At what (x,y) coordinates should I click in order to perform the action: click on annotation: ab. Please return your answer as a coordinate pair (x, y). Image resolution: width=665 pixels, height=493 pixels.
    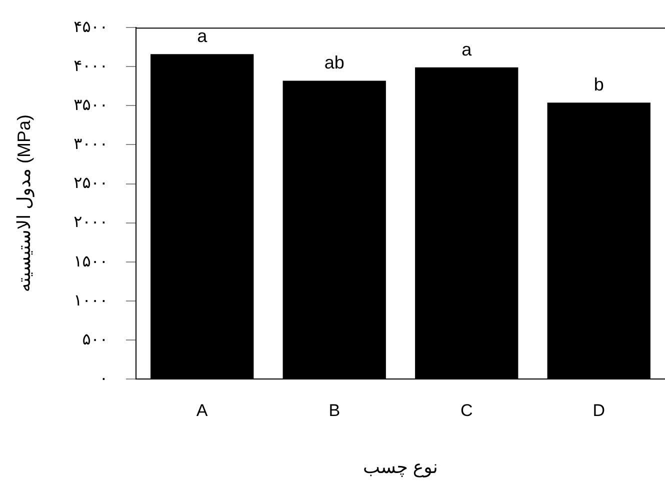
    Looking at the image, I should click on (334, 62).